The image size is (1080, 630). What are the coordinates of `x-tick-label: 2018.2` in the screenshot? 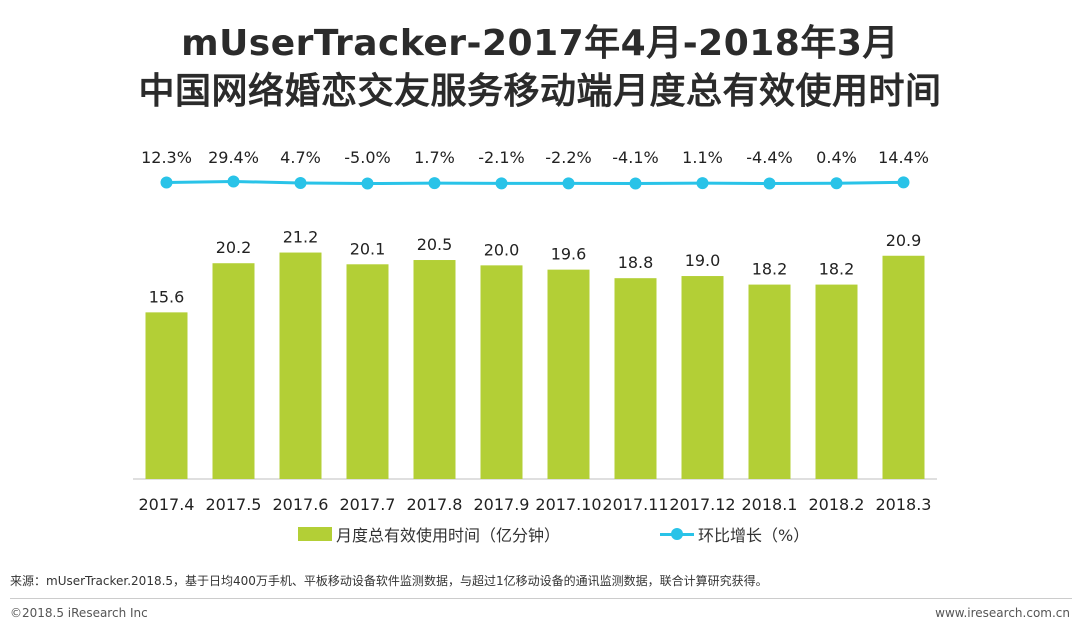 It's located at (837, 504).